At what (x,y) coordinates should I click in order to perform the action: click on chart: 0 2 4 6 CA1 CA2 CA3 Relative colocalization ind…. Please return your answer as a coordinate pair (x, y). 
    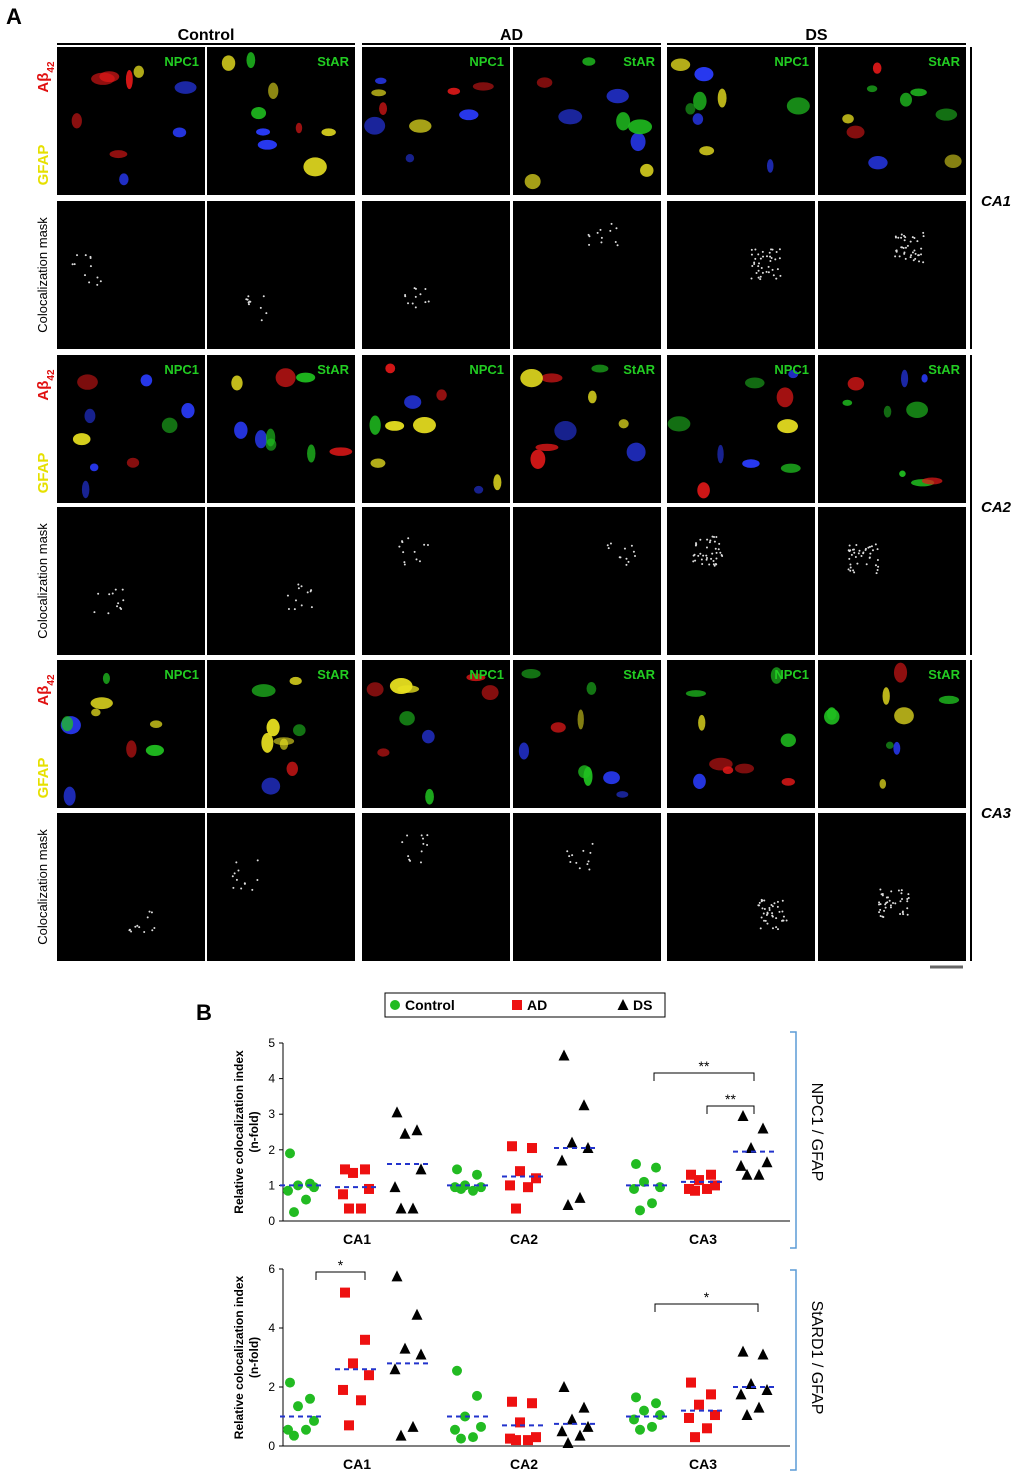
    Looking at the image, I should click on (528, 1364).